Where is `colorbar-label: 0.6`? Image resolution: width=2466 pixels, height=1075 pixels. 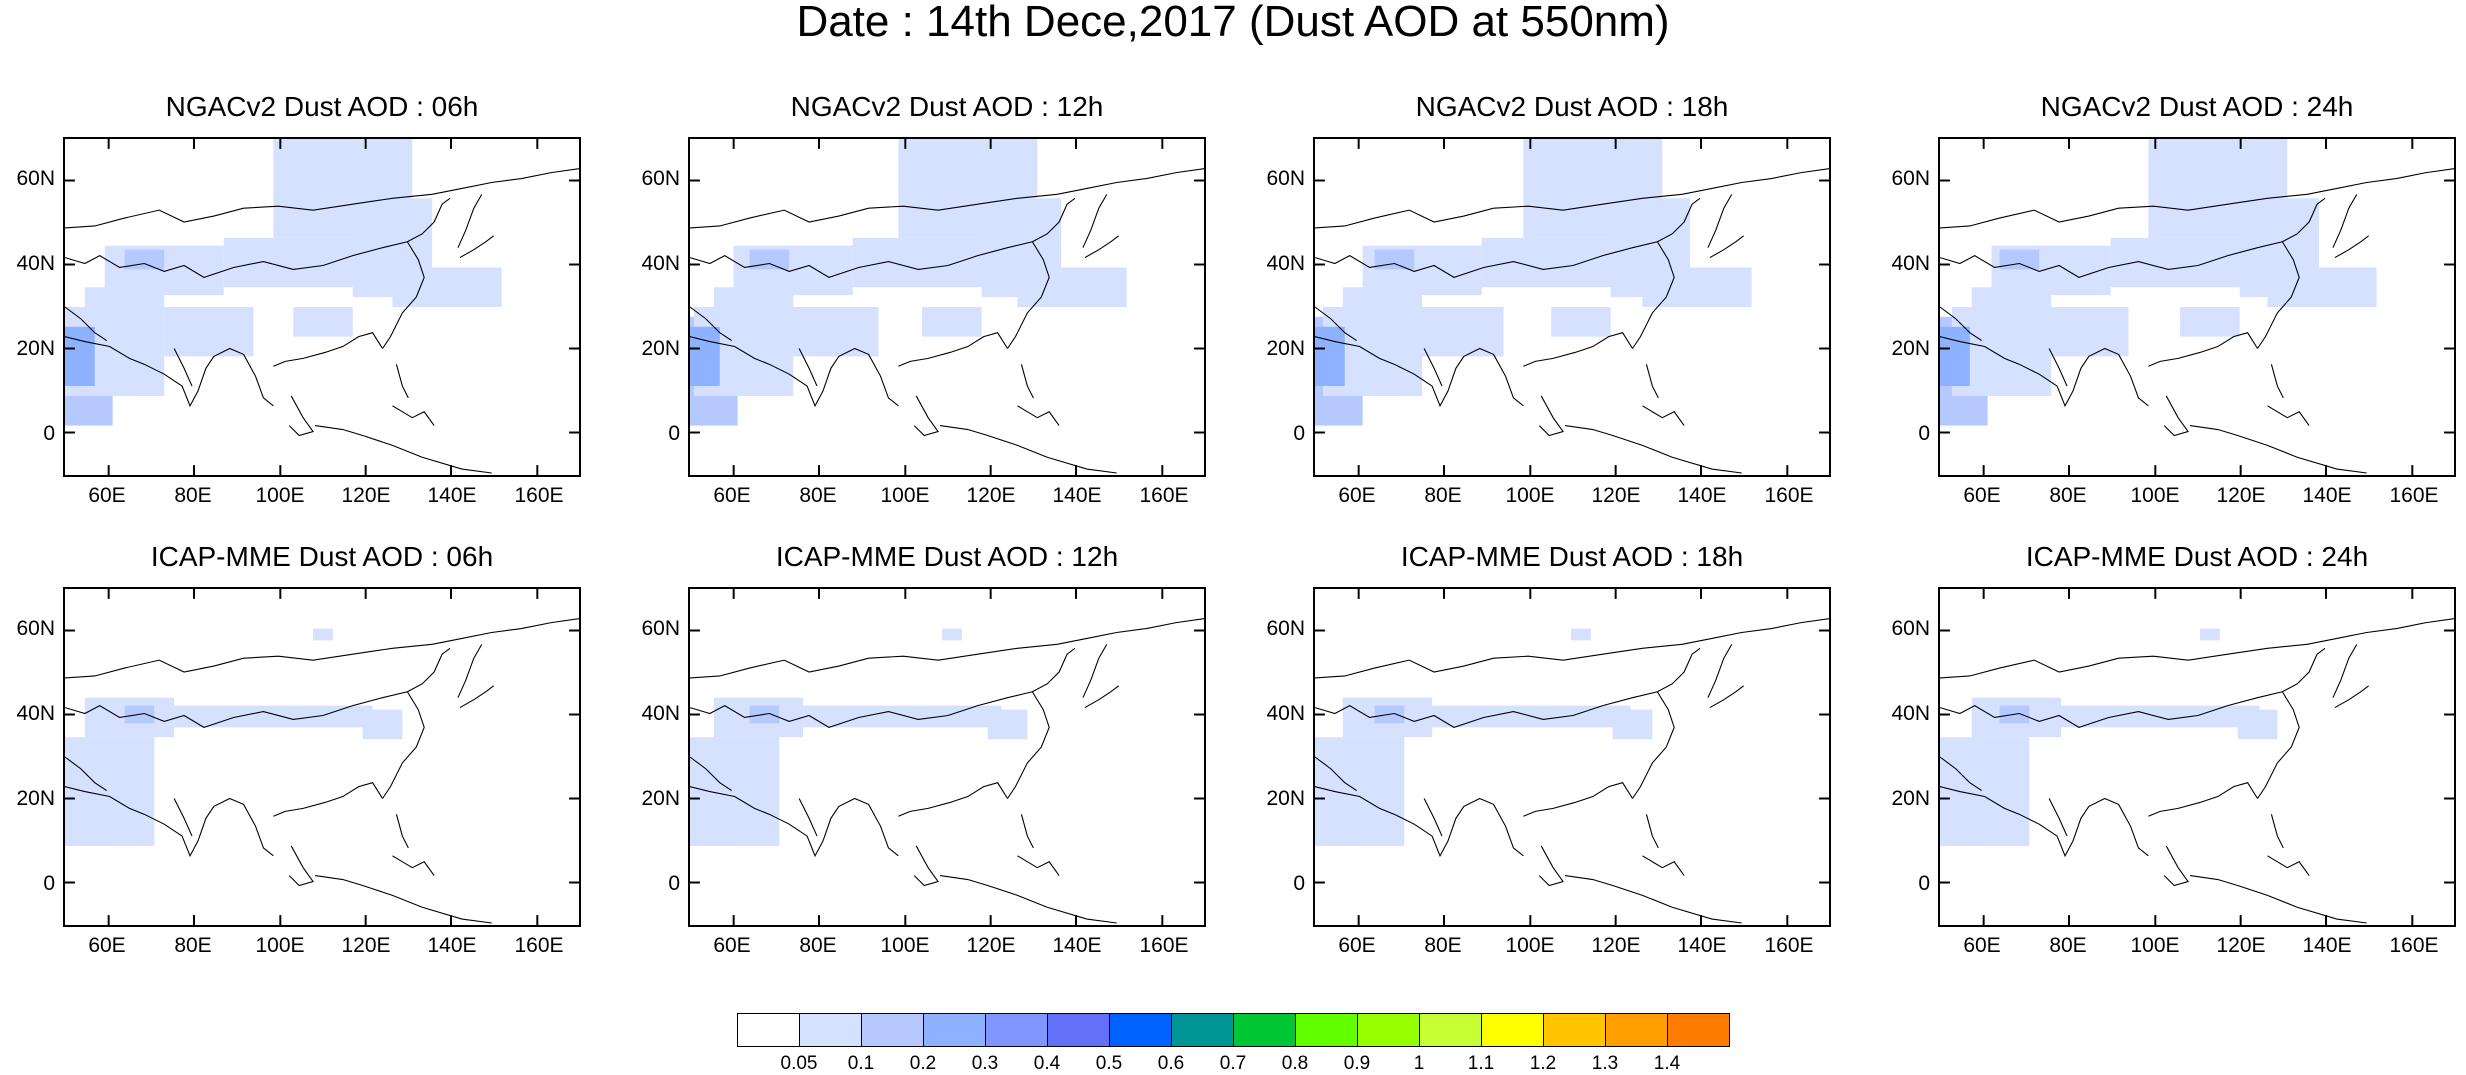
colorbar-label: 0.6 is located at coordinates (1171, 1063).